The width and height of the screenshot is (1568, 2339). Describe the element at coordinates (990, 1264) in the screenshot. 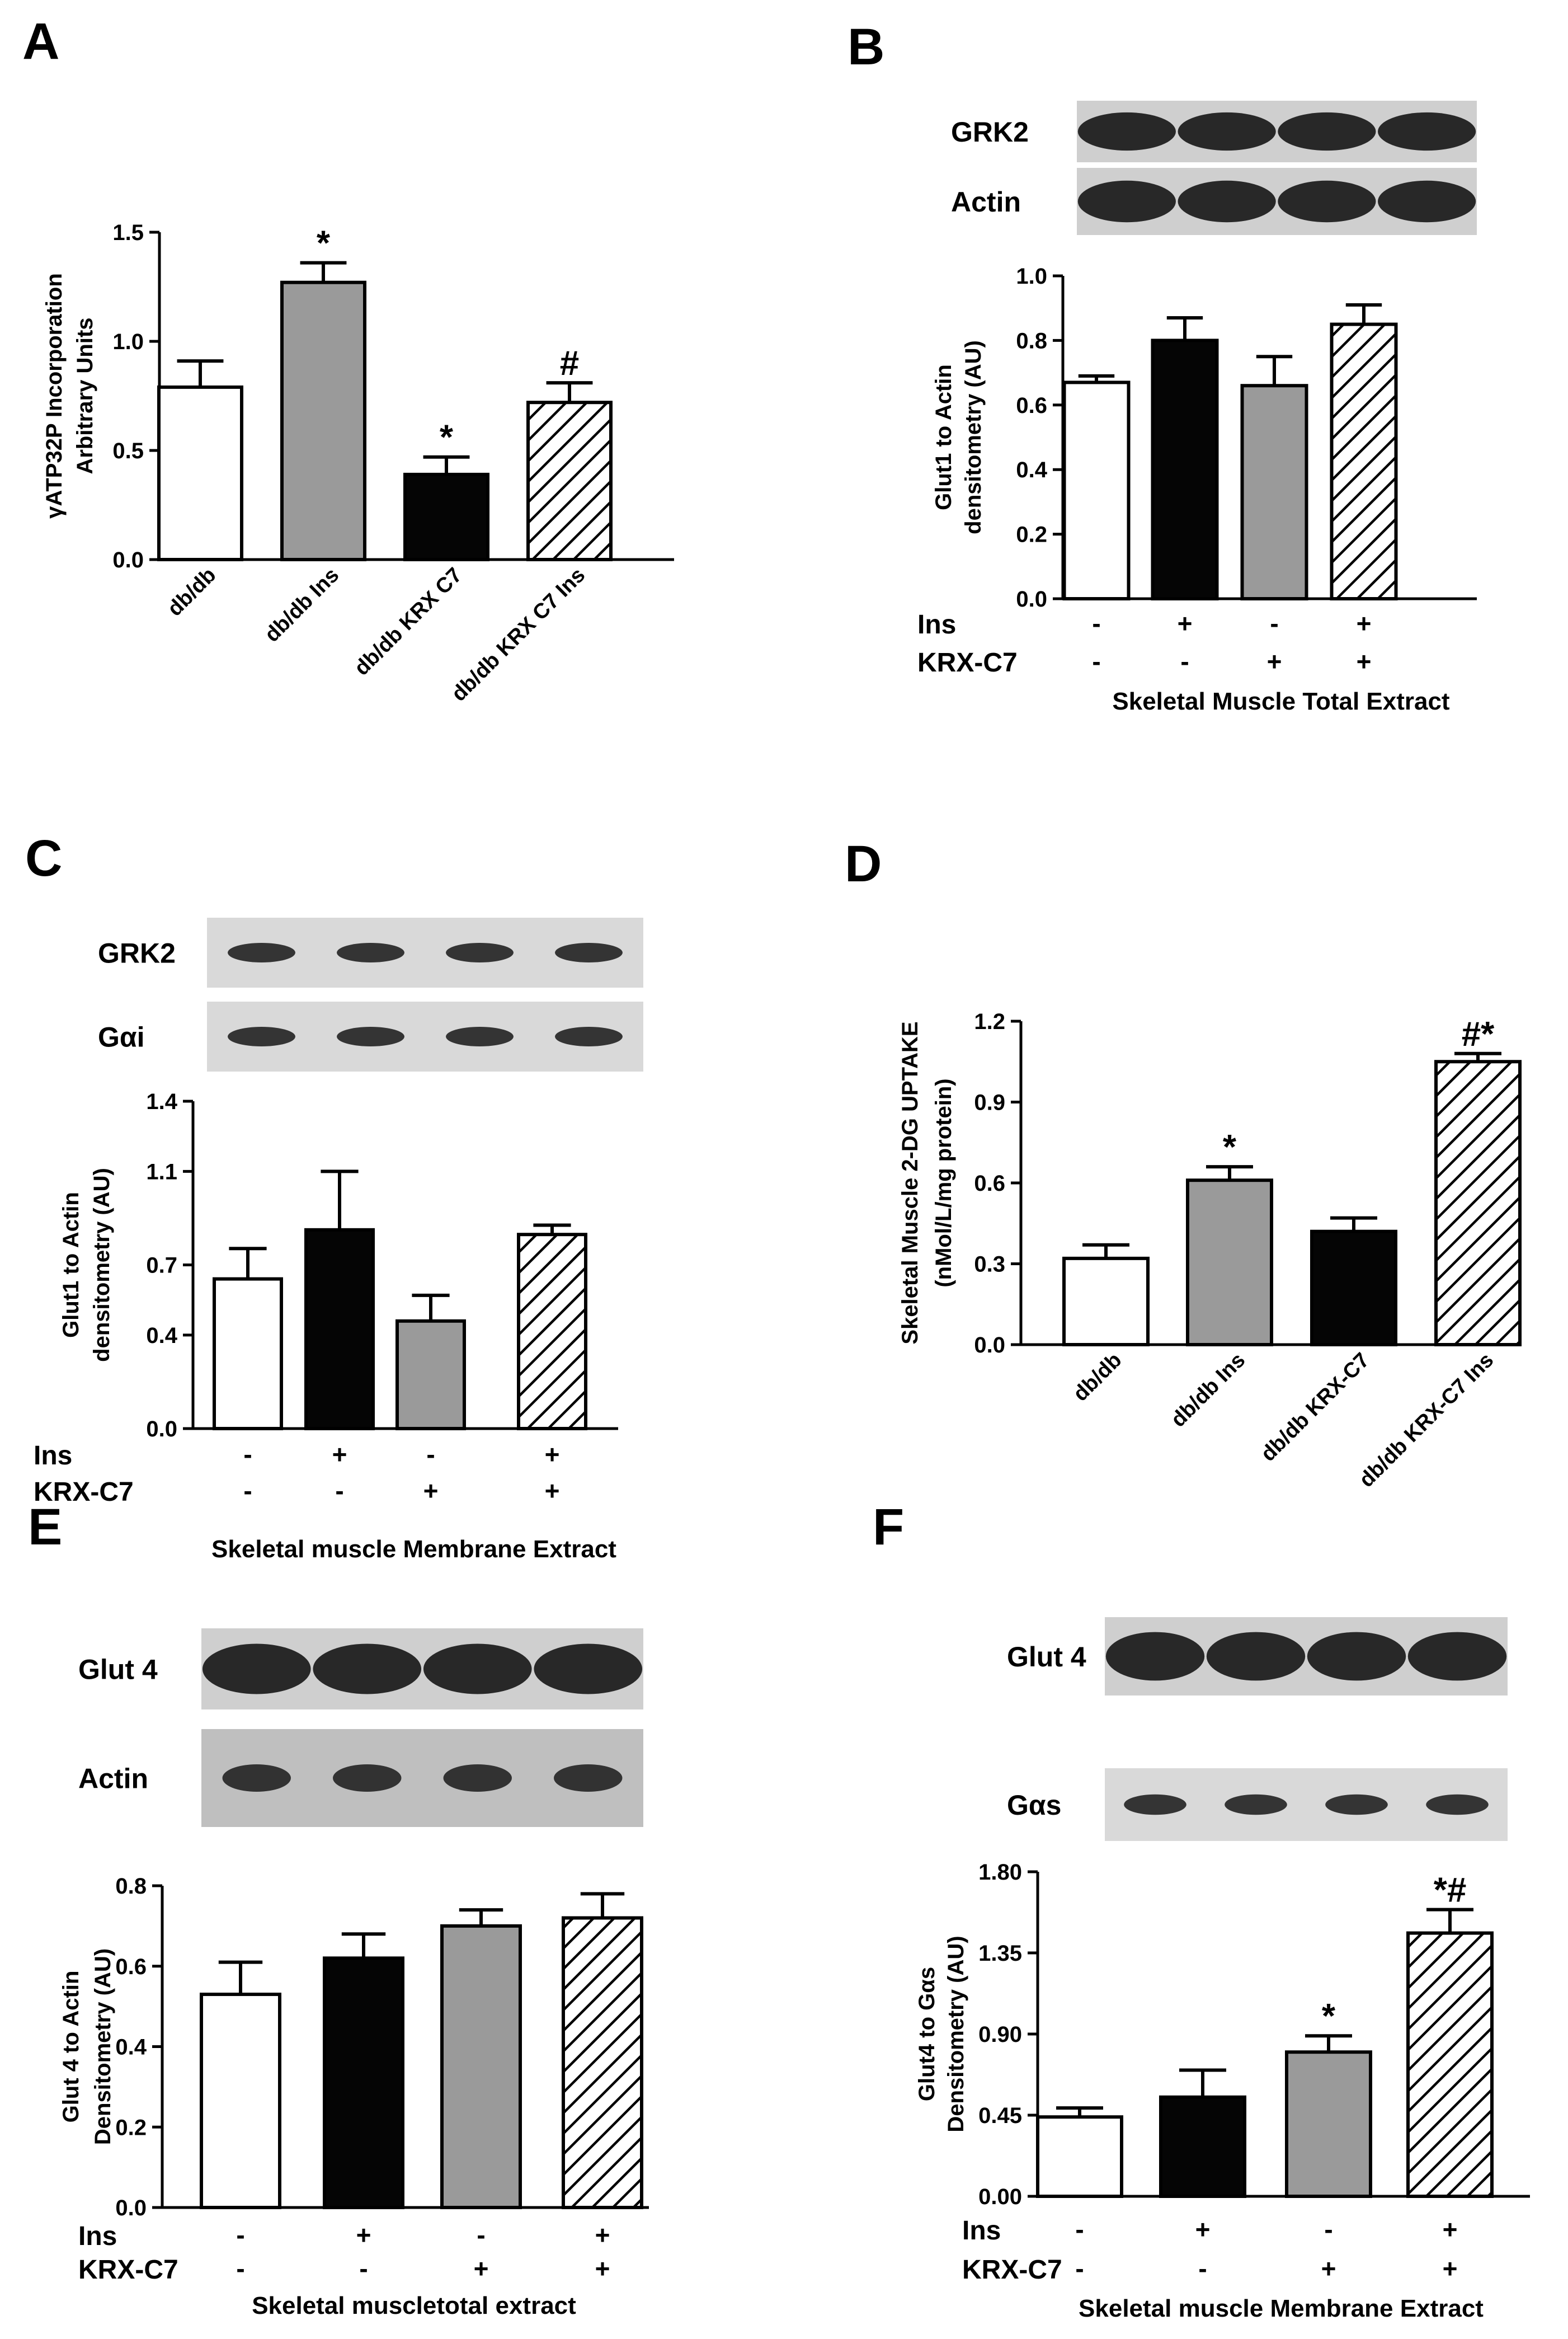

I see `y-tick-label: 0.3` at that location.